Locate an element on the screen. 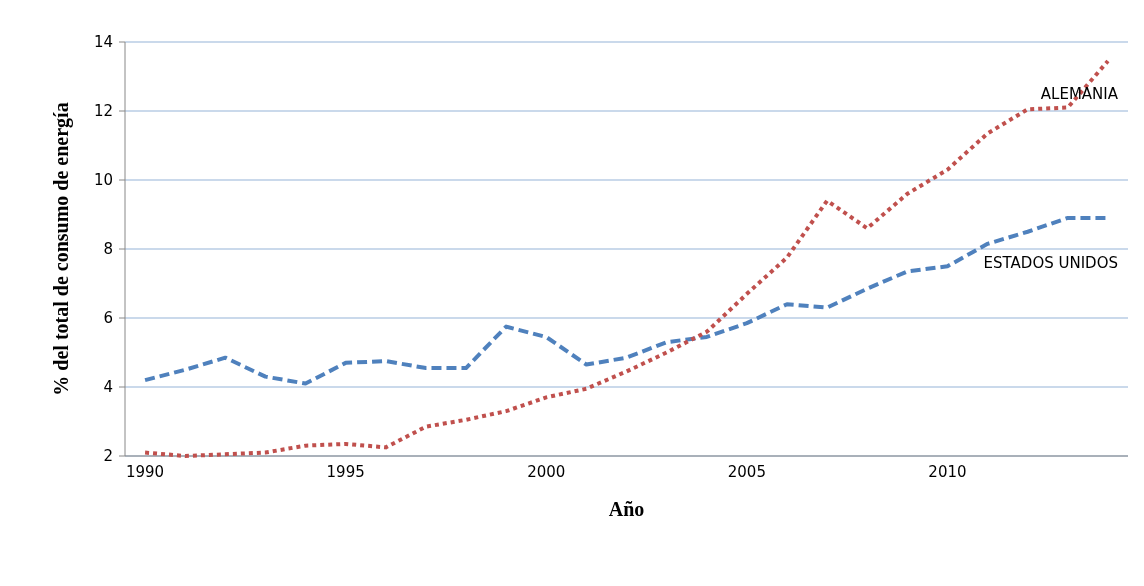 This screenshot has width=1144, height=586. x-tick-label: 1995 is located at coordinates (345, 472).